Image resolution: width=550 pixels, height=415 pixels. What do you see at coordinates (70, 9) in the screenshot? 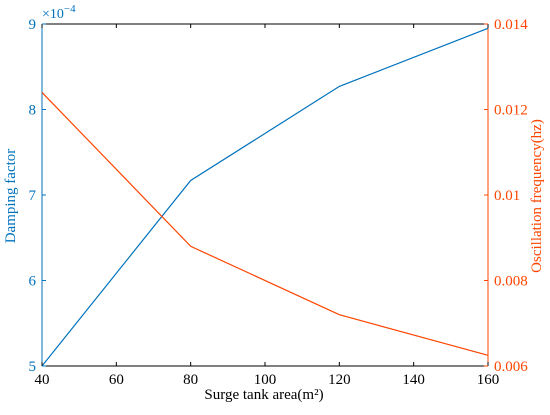
I see `left-axis-multiplier-exp: −4` at bounding box center [70, 9].